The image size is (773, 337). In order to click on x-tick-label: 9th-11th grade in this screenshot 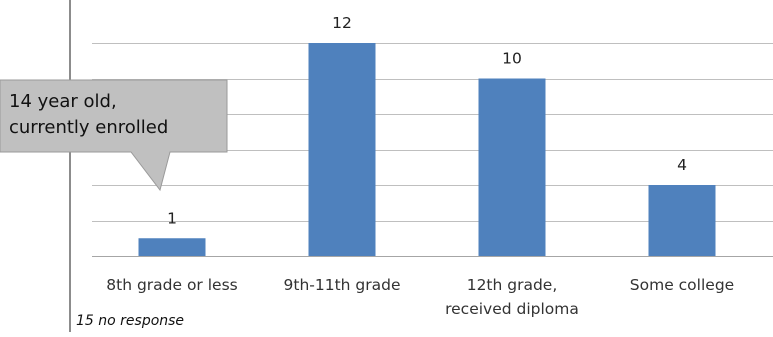, I will do `click(342, 285)`.